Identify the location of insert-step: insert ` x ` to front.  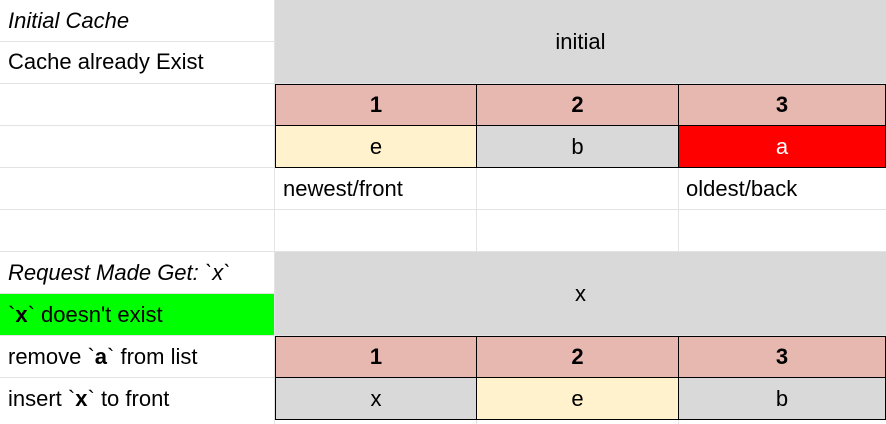
(137, 399).